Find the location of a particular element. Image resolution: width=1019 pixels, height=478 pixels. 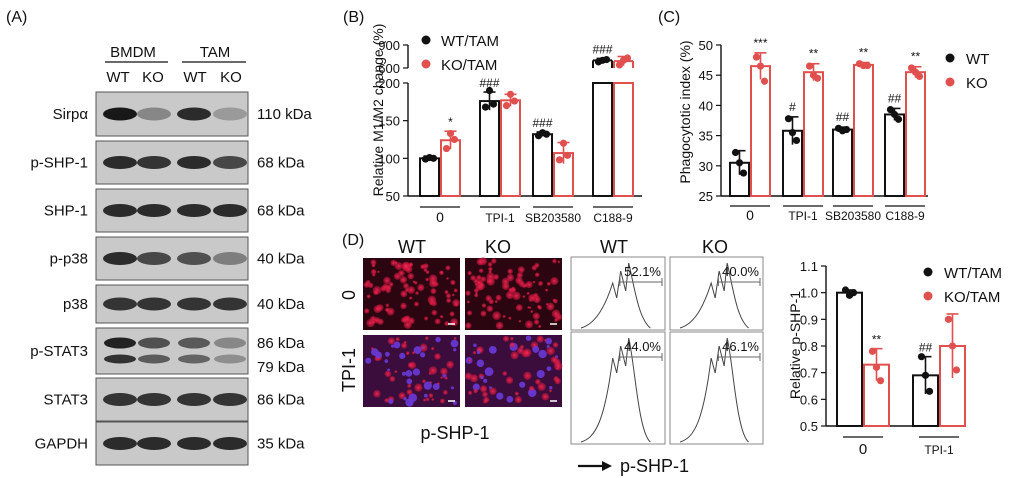

group-label-bmdm: BMDM is located at coordinates (133, 52).